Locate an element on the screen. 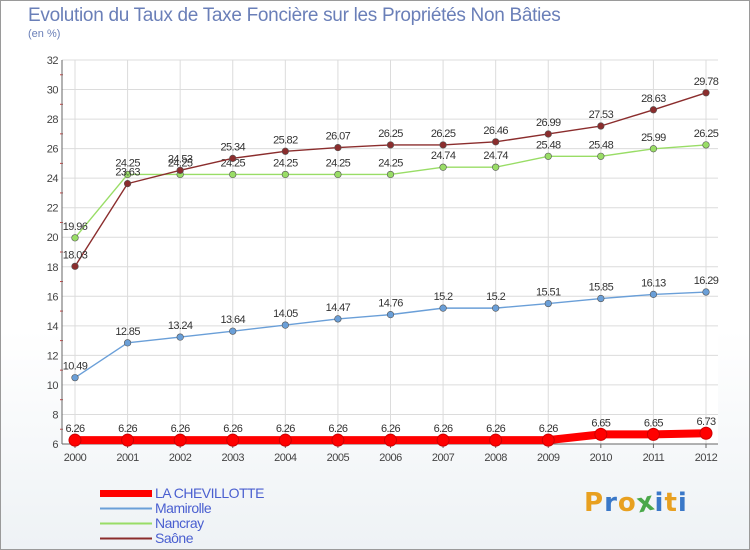 The image size is (750, 550). legend-label: Mamirolle is located at coordinates (183, 508).